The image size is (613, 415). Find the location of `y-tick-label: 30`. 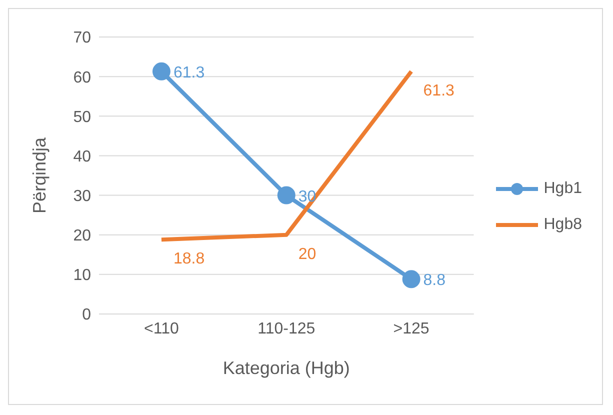

y-tick-label: 30 is located at coordinates (82, 196).